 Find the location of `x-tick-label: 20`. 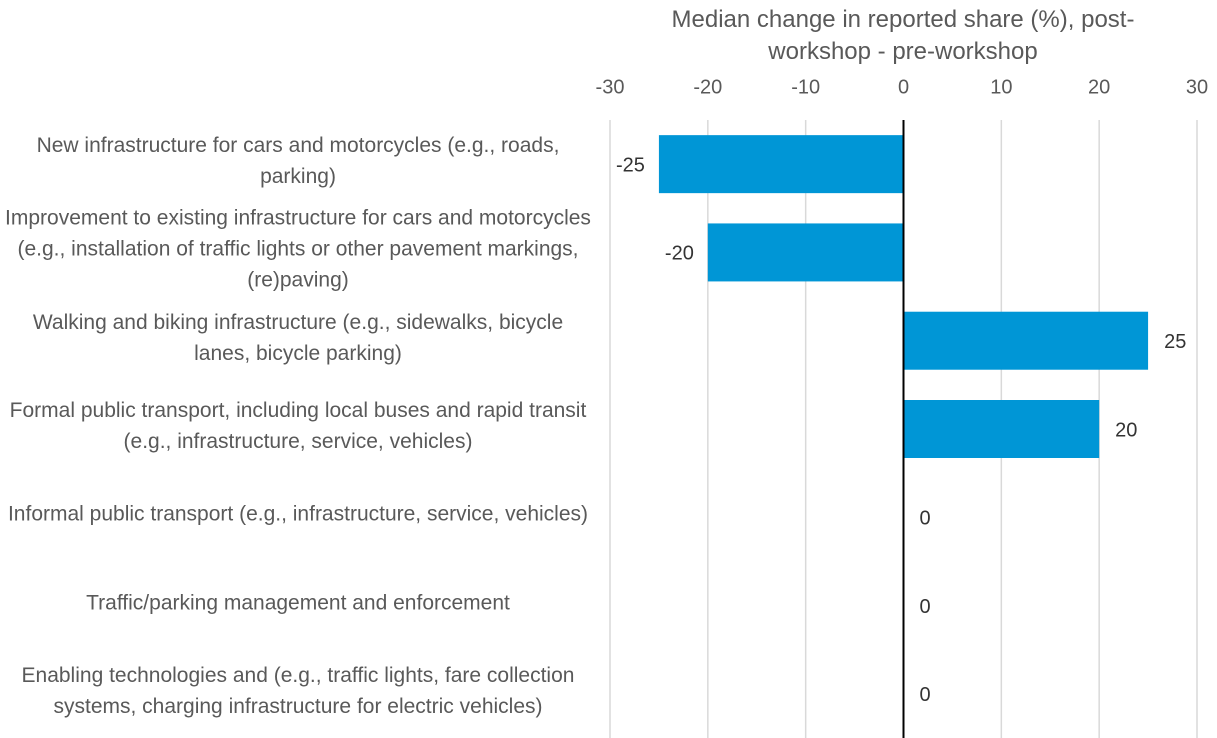

x-tick-label: 20 is located at coordinates (1099, 87).